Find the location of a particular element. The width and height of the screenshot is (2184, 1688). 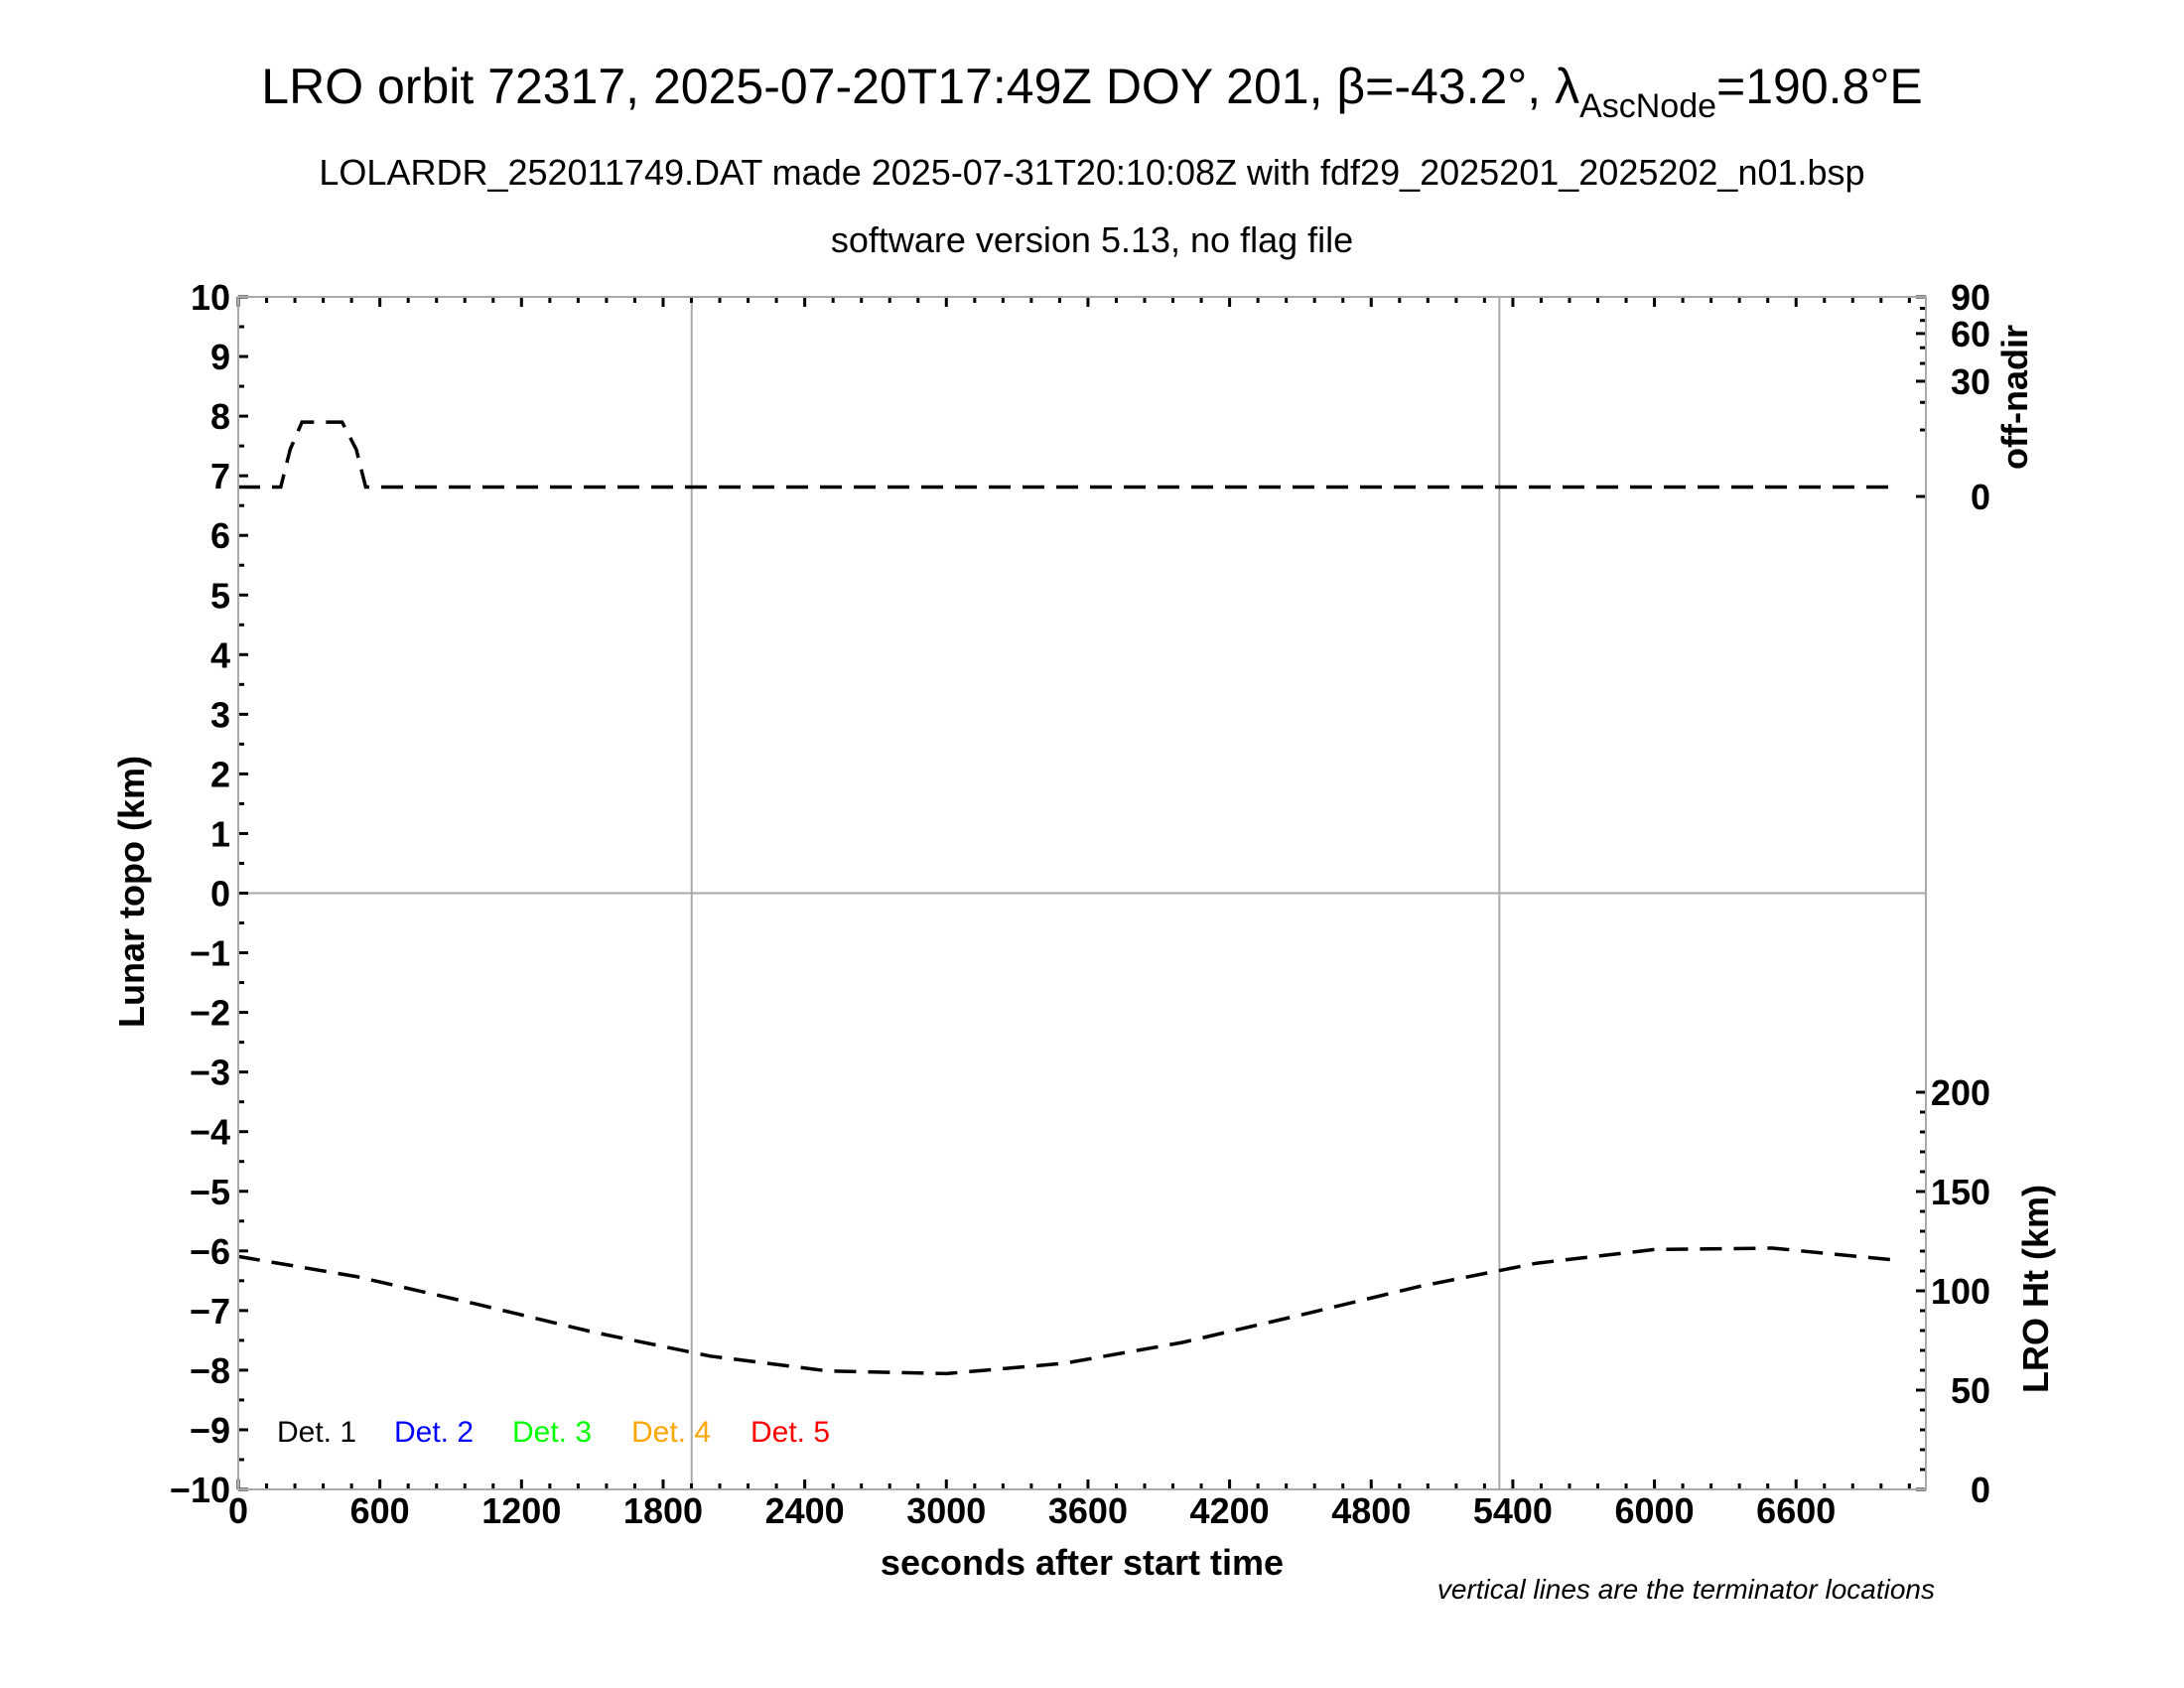

lro-height-line is located at coordinates (1064, 1311).